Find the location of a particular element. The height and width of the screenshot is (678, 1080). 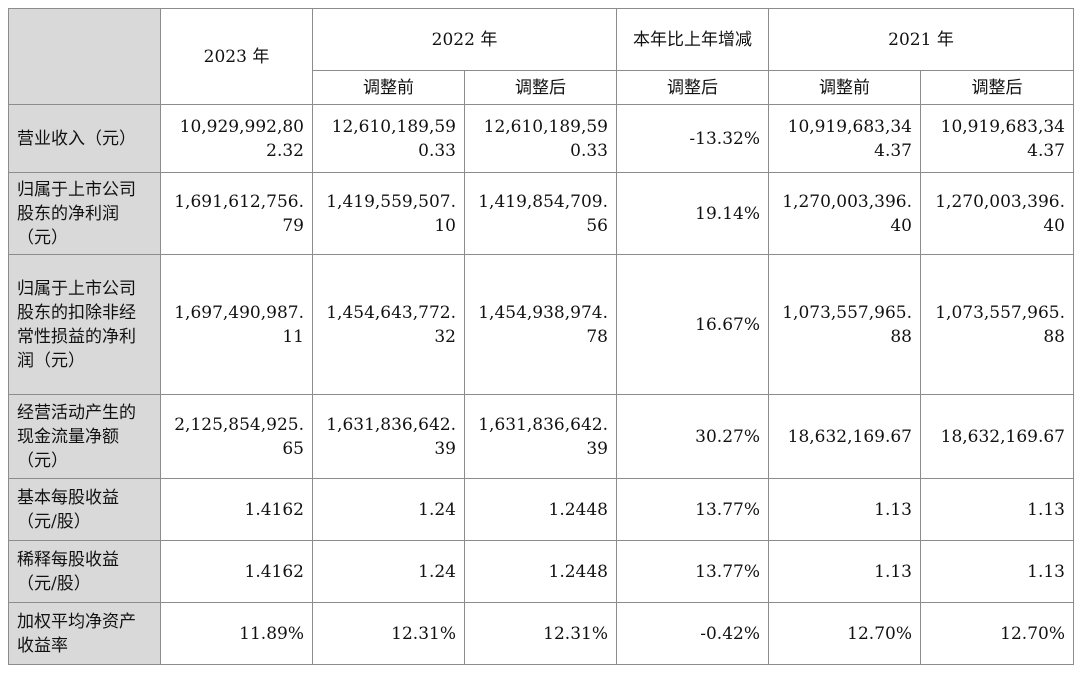

cell-2023: 10,929,992,802.32 is located at coordinates (236, 138).